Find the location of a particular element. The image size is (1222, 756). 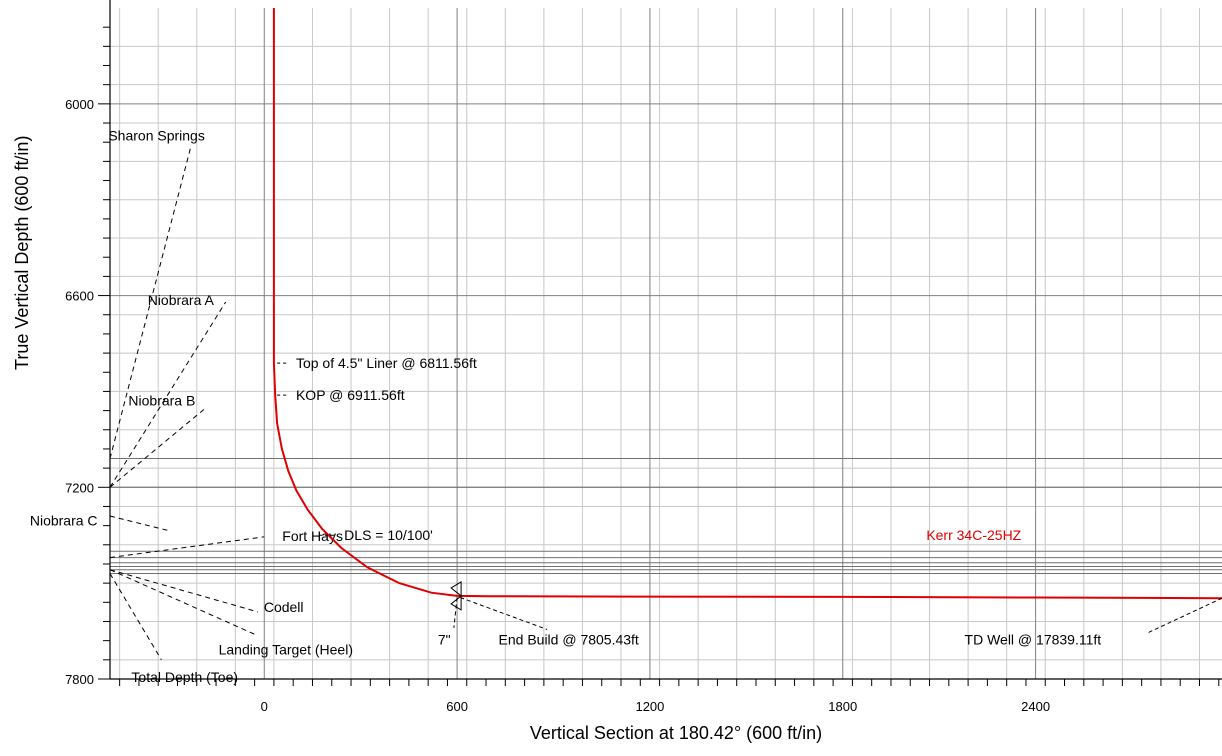

end-build-annotation: End Build @ 7805.43ft is located at coordinates (569, 639).